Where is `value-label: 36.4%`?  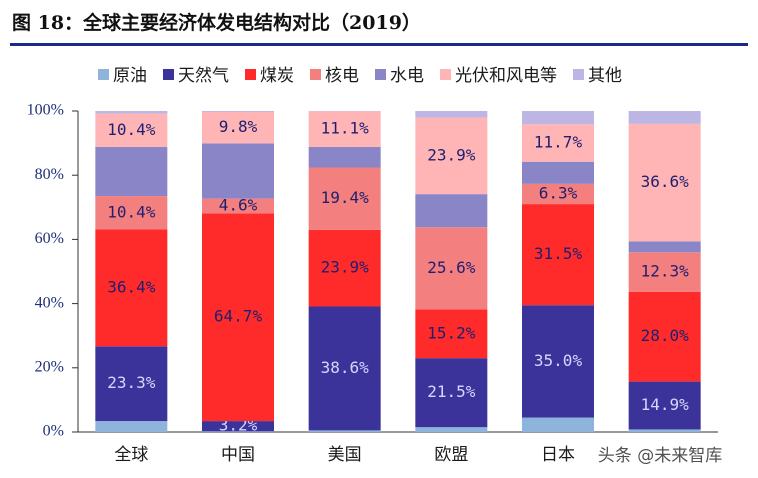 value-label: 36.4% is located at coordinates (131, 286).